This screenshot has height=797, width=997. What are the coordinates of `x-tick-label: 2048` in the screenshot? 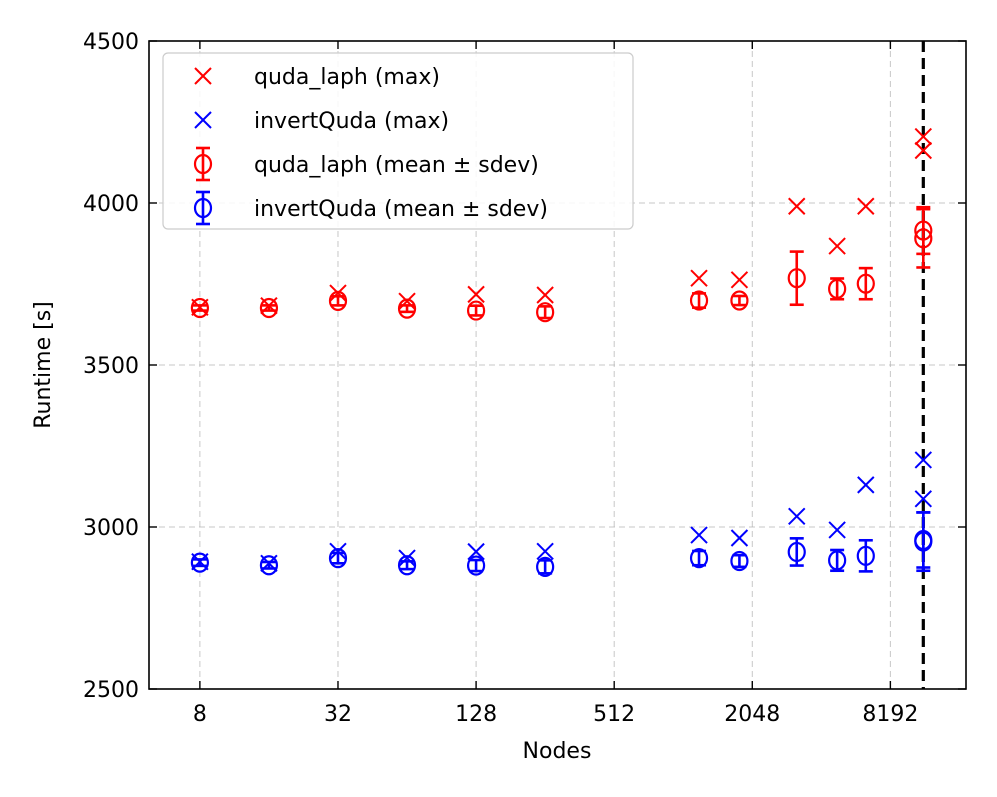 It's located at (752, 714).